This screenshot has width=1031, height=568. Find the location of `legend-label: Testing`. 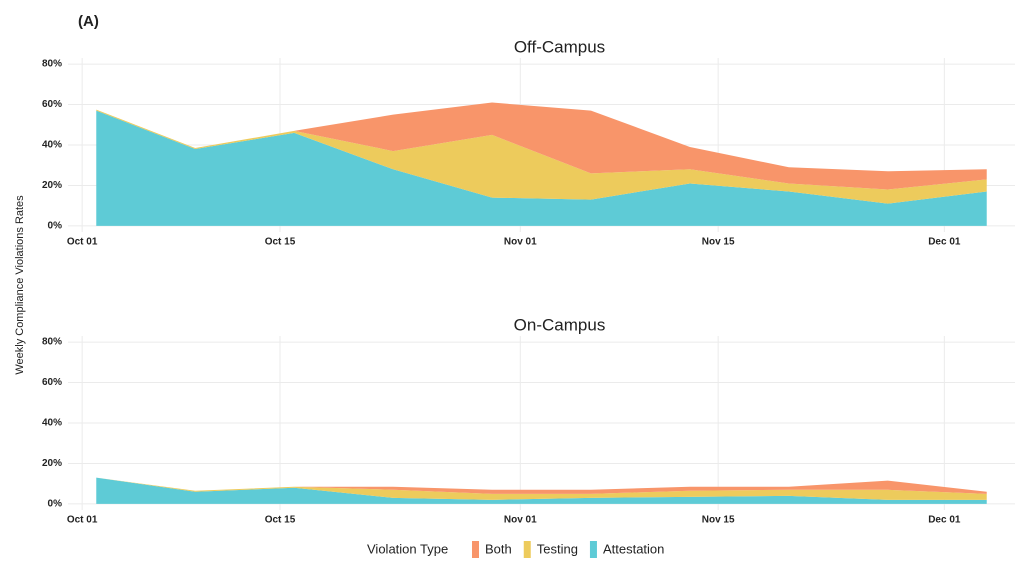

legend-label: Testing is located at coordinates (557, 548).